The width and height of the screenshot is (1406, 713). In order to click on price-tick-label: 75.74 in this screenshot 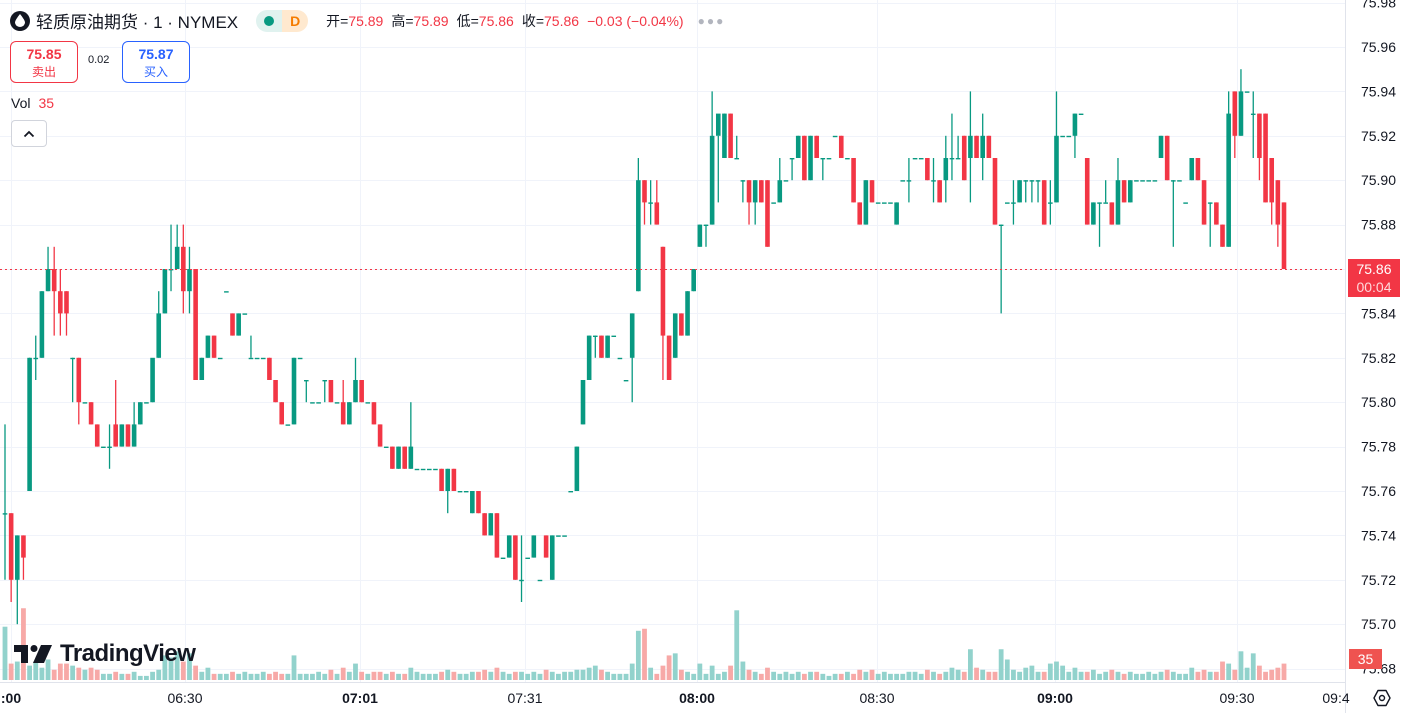, I will do `click(1378, 535)`.